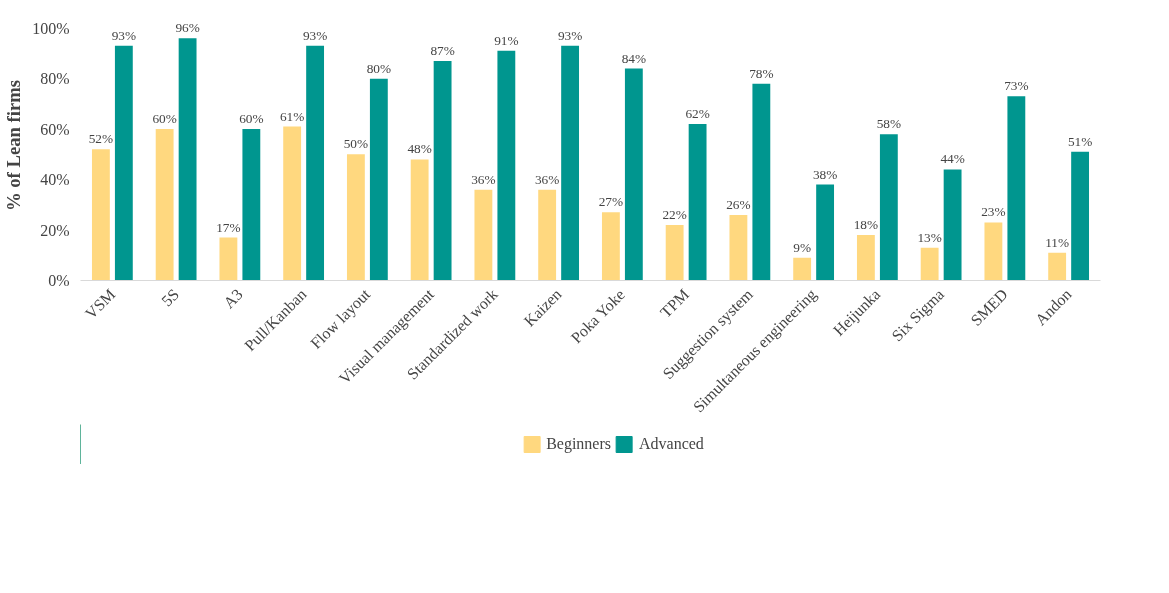 This screenshot has width=1169, height=593. I want to click on data-label: 58%, so click(889, 124).